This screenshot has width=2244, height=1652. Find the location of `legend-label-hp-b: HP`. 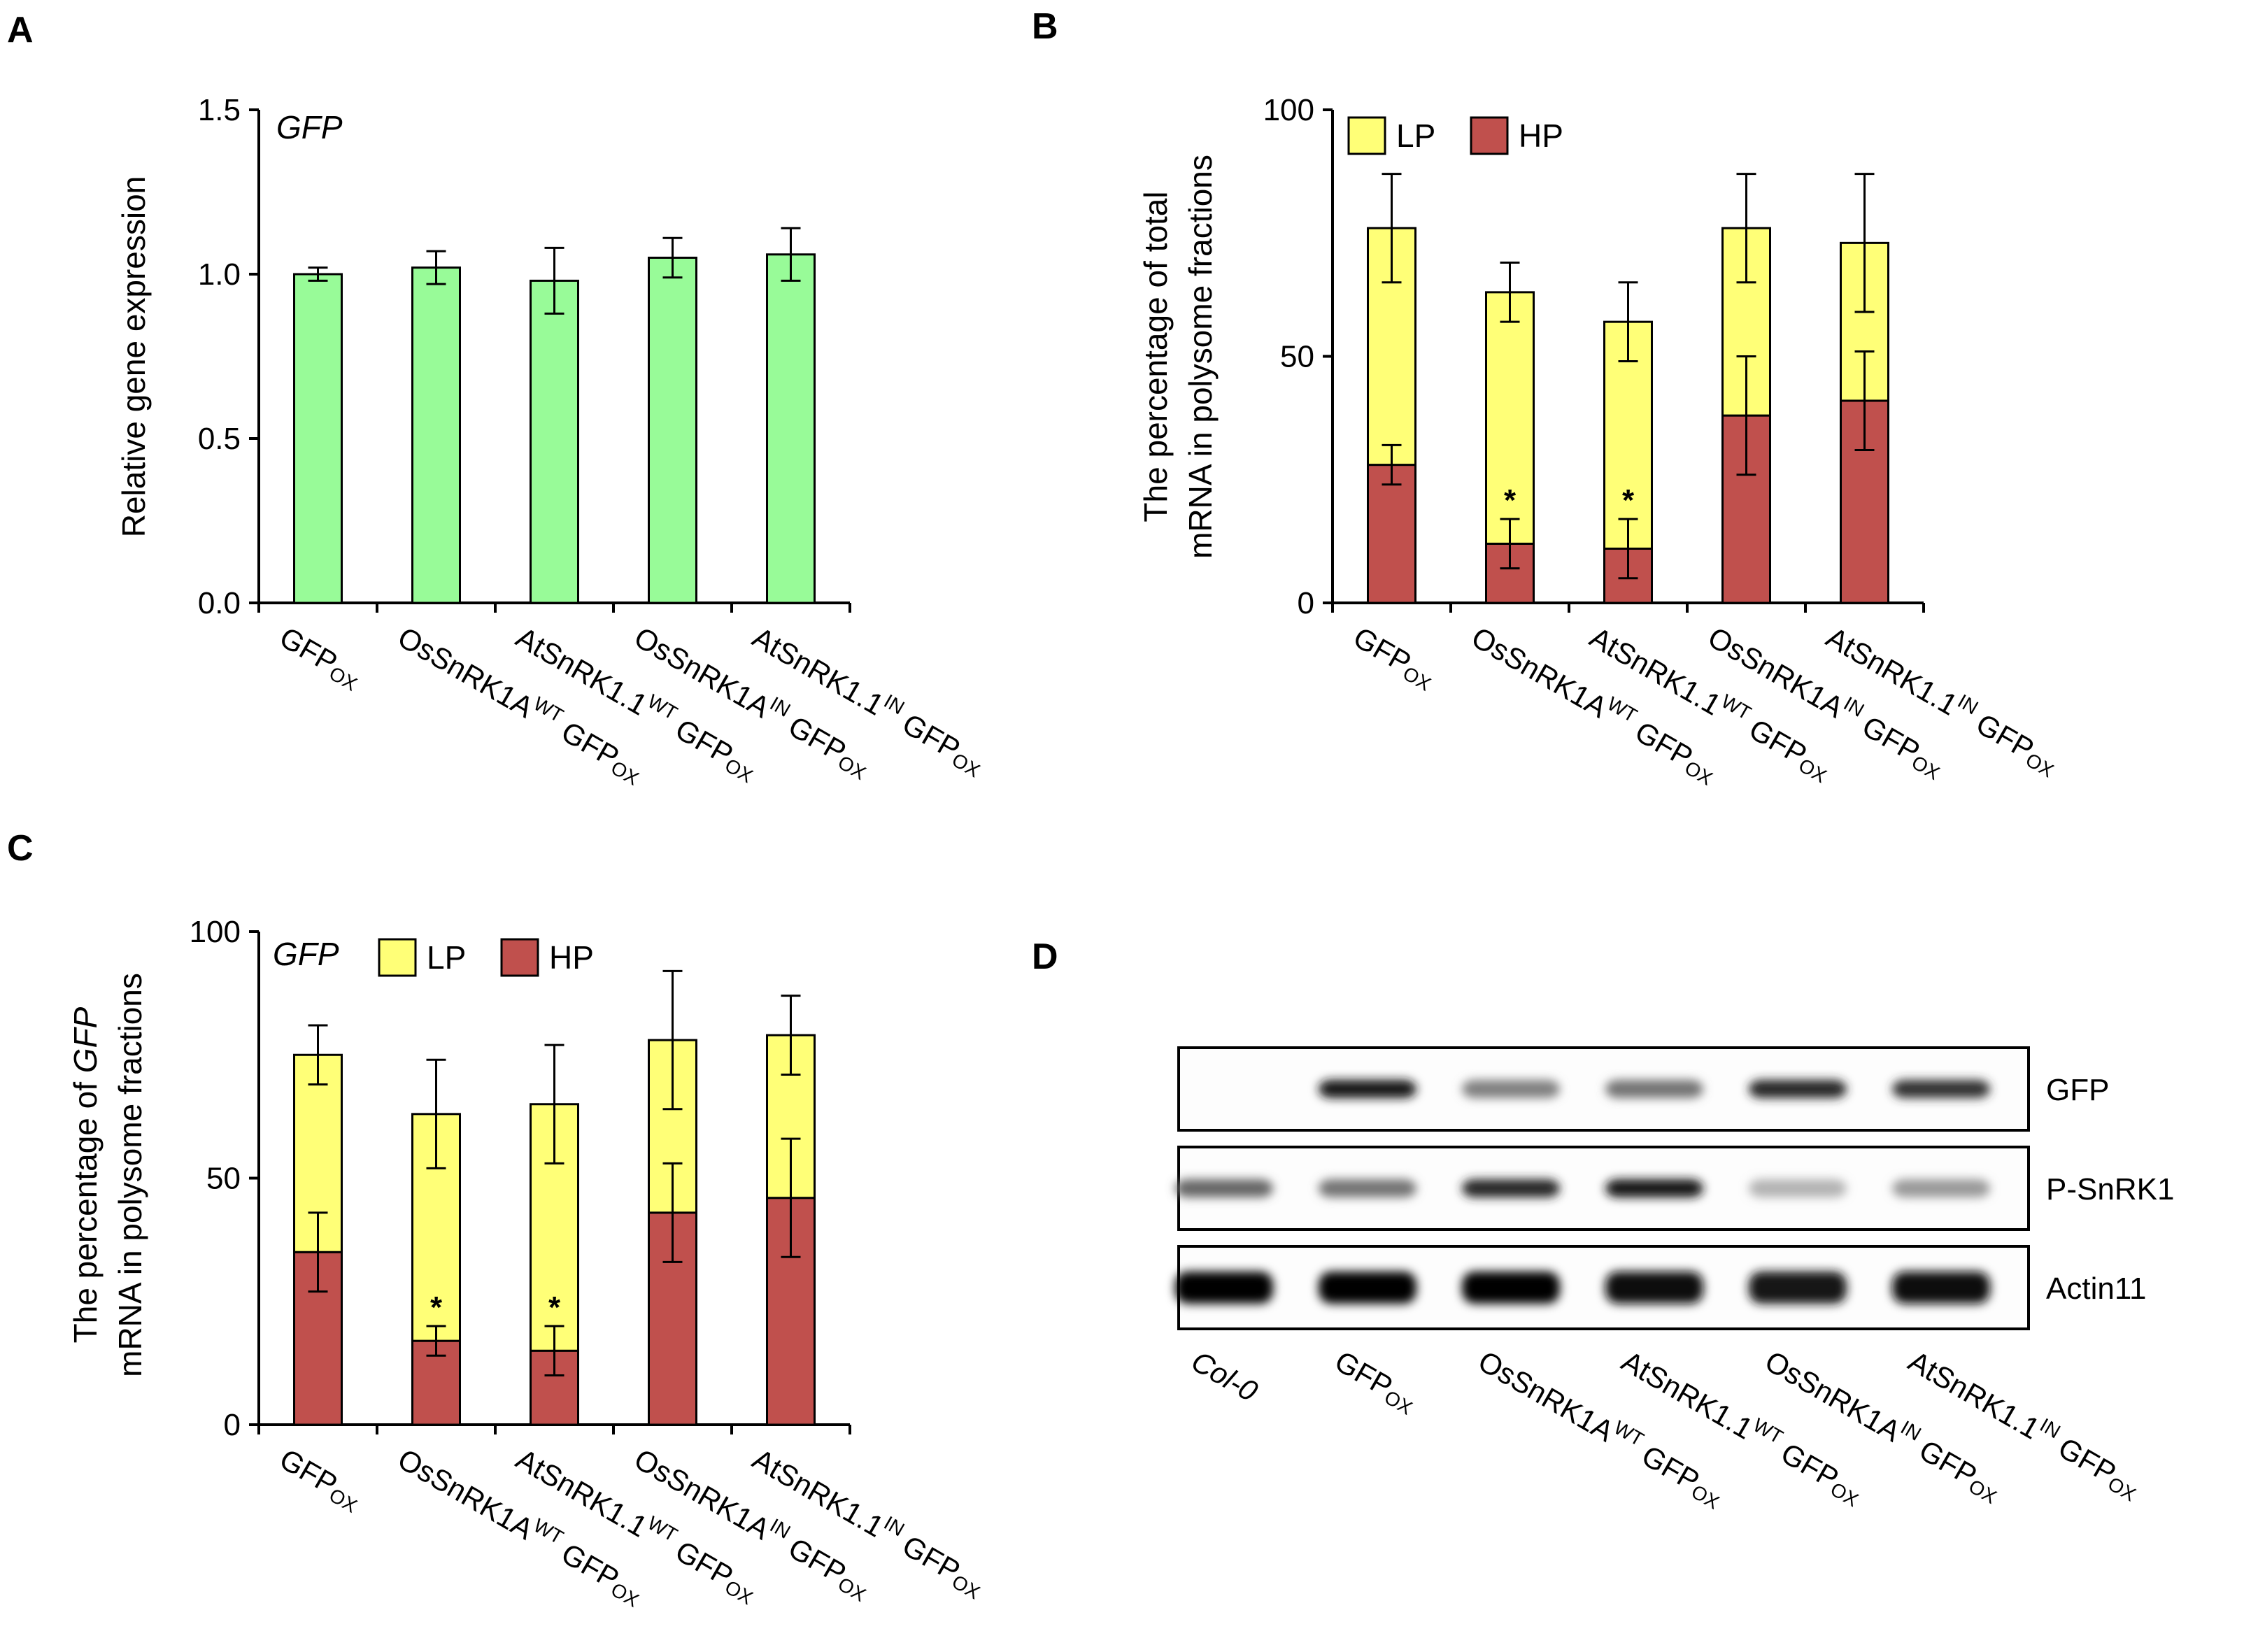

legend-label-hp-b: HP is located at coordinates (1541, 136).